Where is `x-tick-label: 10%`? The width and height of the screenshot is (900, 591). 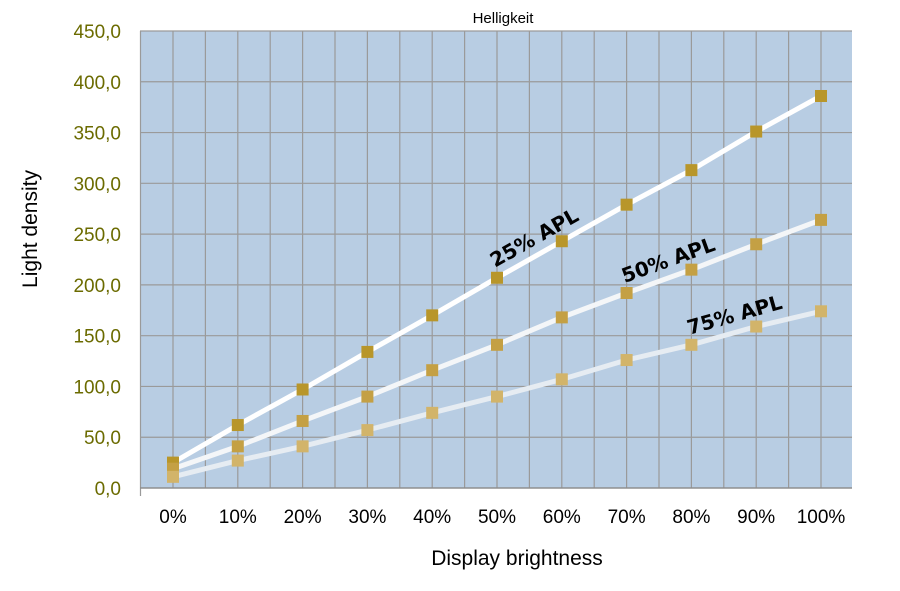
x-tick-label: 10% is located at coordinates (238, 517).